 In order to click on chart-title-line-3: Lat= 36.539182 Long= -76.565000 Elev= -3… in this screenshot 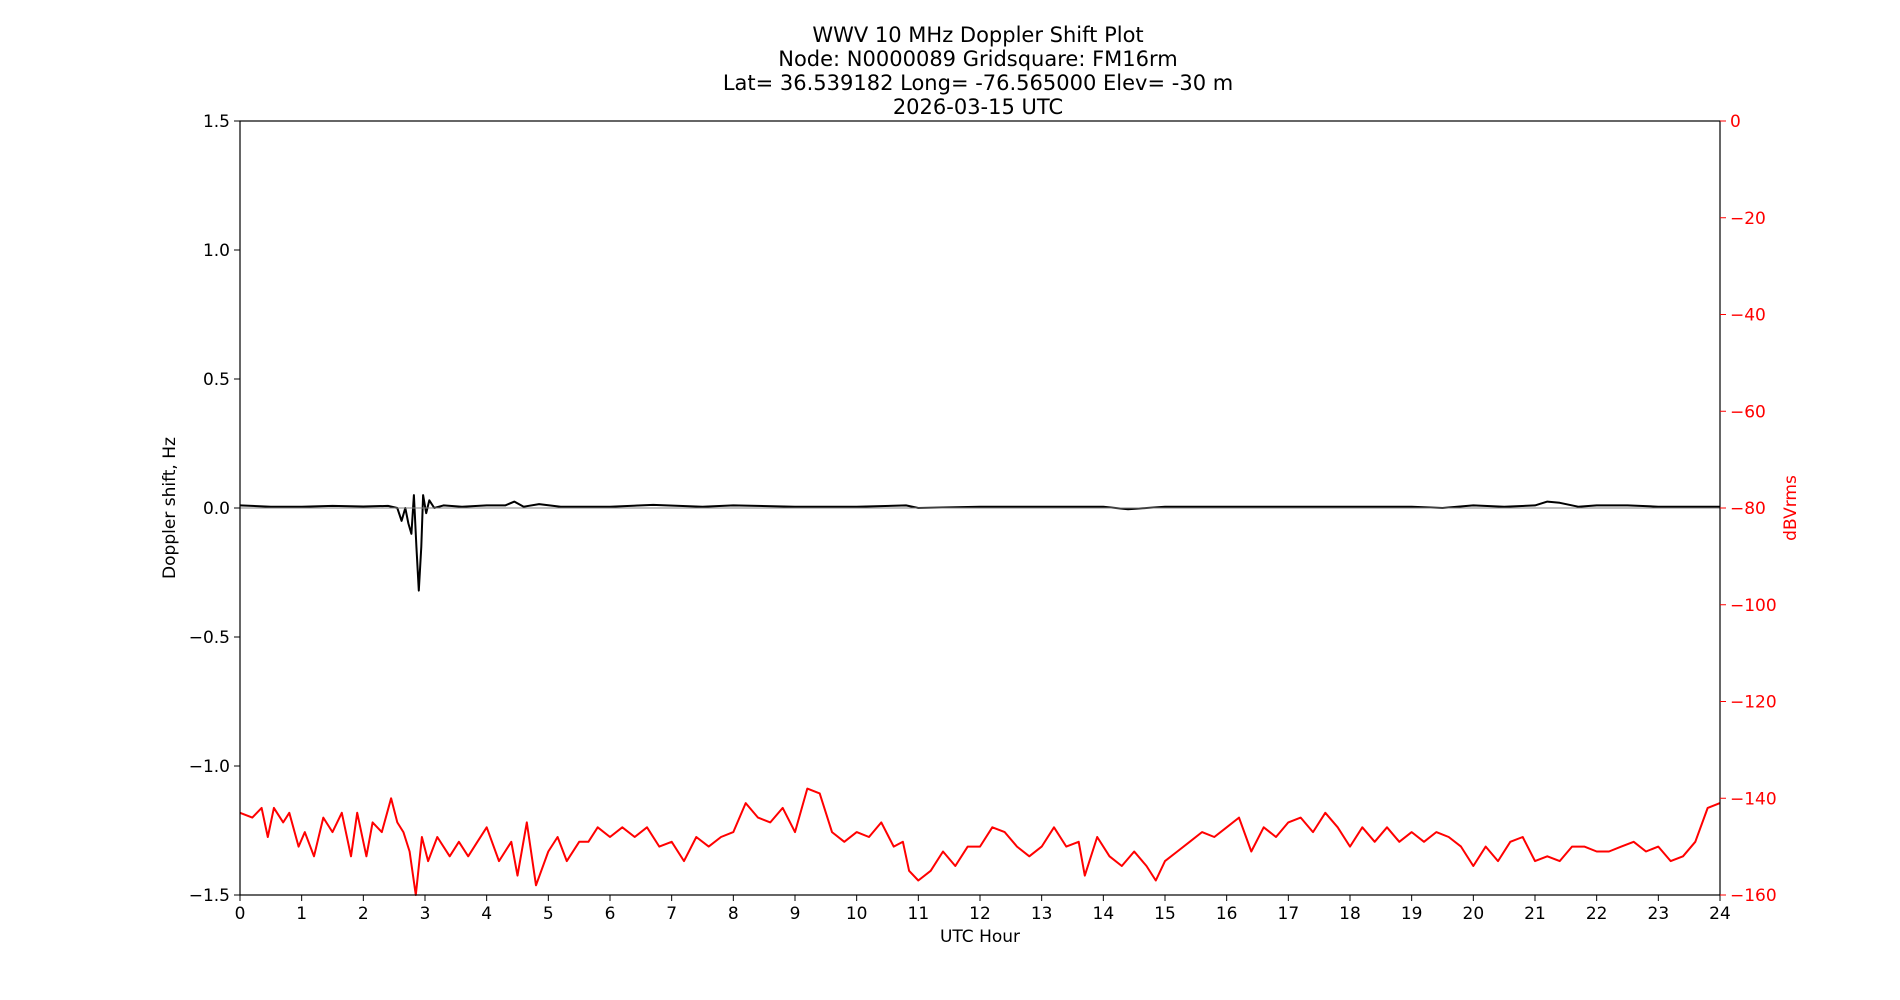, I will do `click(978, 83)`.